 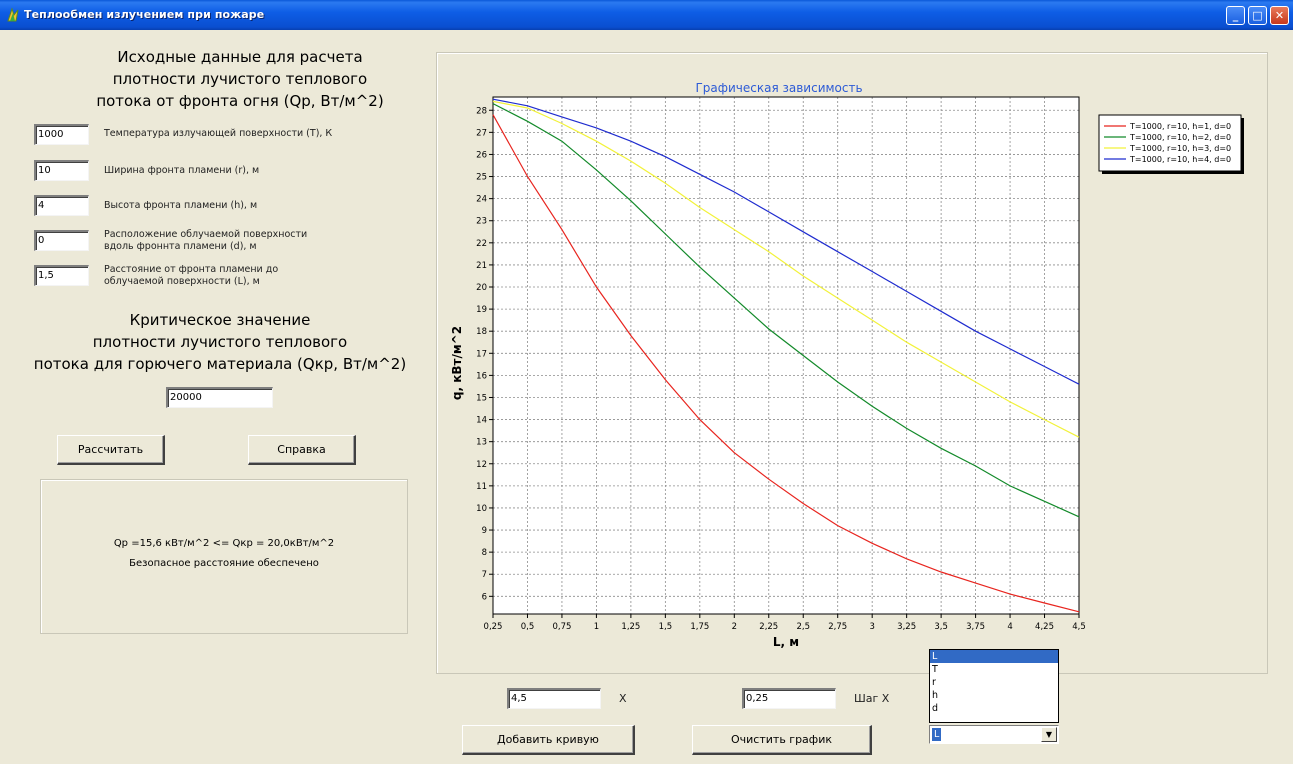 I want to click on variable-option: L, so click(x=994, y=656).